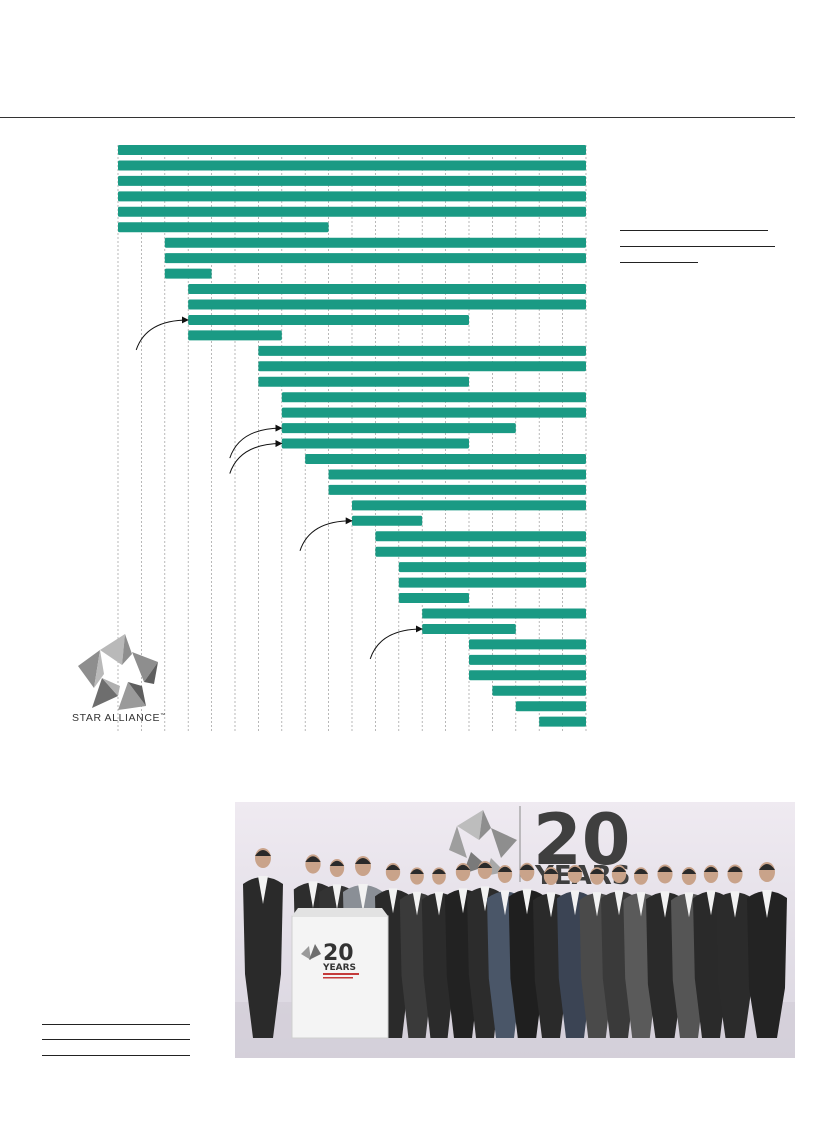 The width and height of the screenshot is (838, 1135). Describe the element at coordinates (340, 973) in the screenshot. I see `podium: 20 YEARS` at that location.